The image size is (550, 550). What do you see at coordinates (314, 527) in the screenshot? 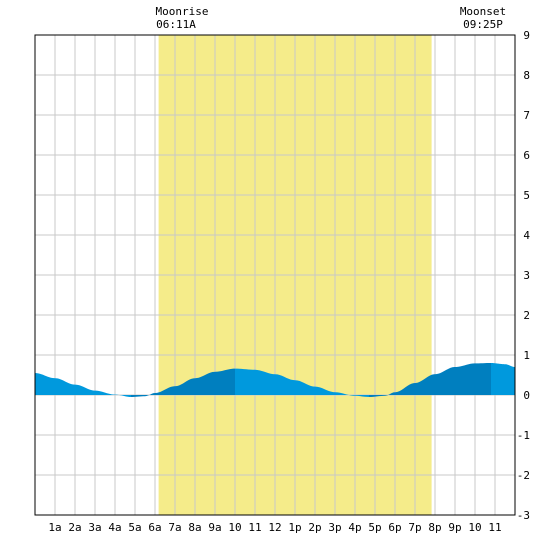
I see `x-tick-label: 2p` at bounding box center [314, 527].